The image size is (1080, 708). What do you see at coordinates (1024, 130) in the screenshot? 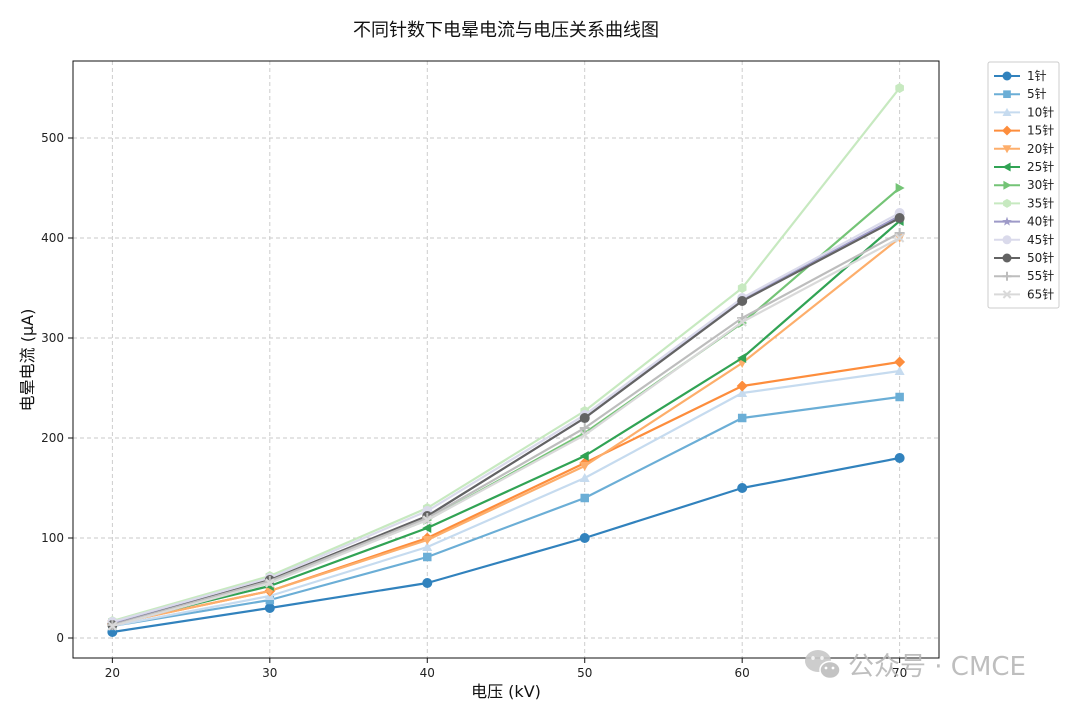
I see `legend-item: 15针` at bounding box center [1024, 130].